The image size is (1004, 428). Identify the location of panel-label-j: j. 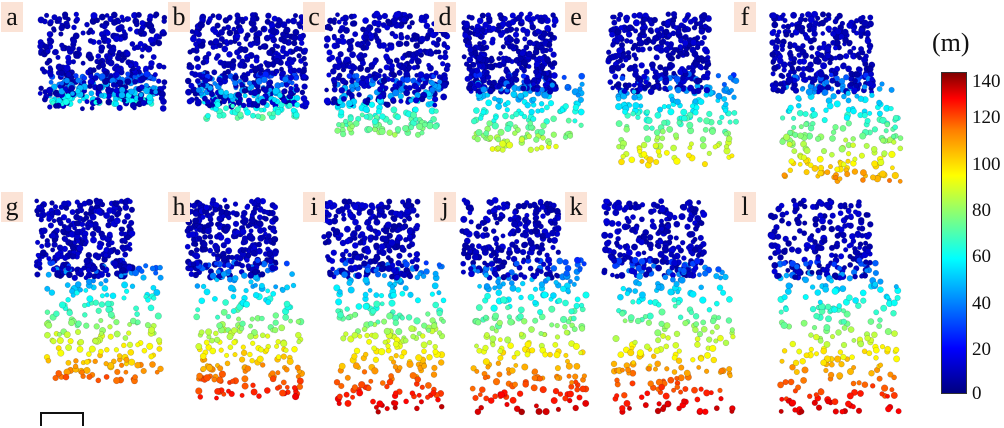
(445, 207).